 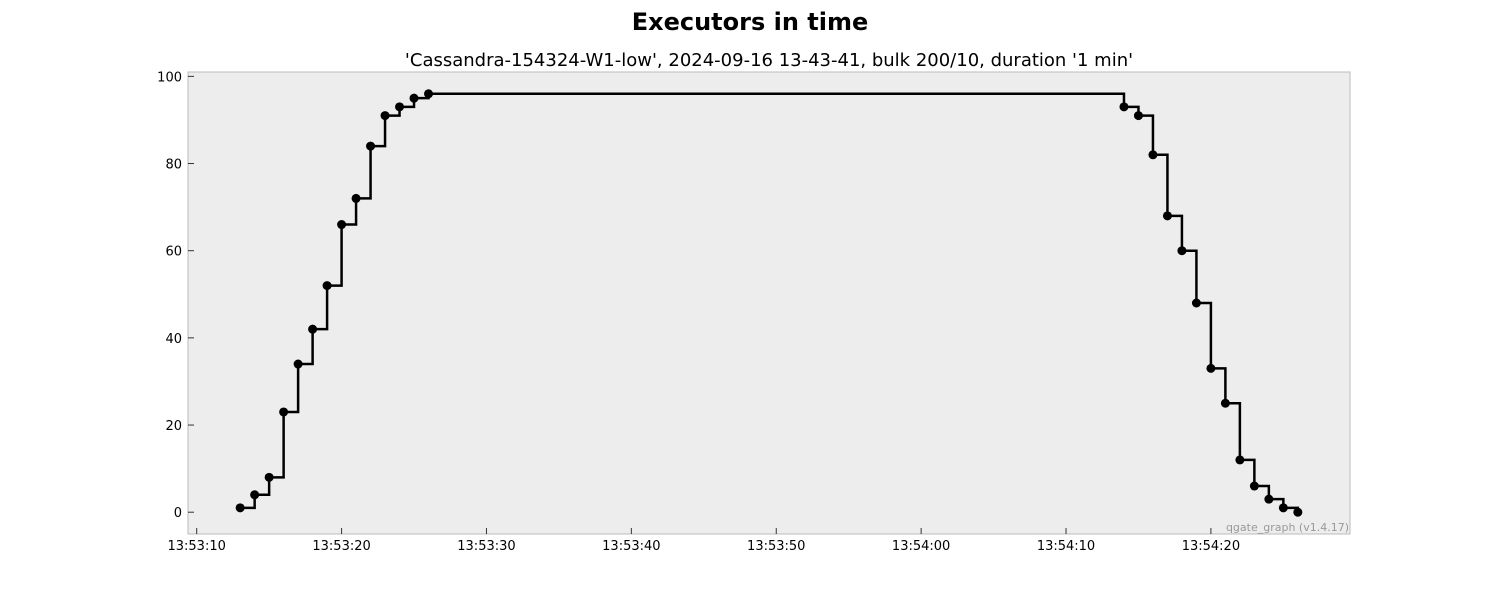 What do you see at coordinates (178, 513) in the screenshot?
I see `y-tick-label: 0` at bounding box center [178, 513].